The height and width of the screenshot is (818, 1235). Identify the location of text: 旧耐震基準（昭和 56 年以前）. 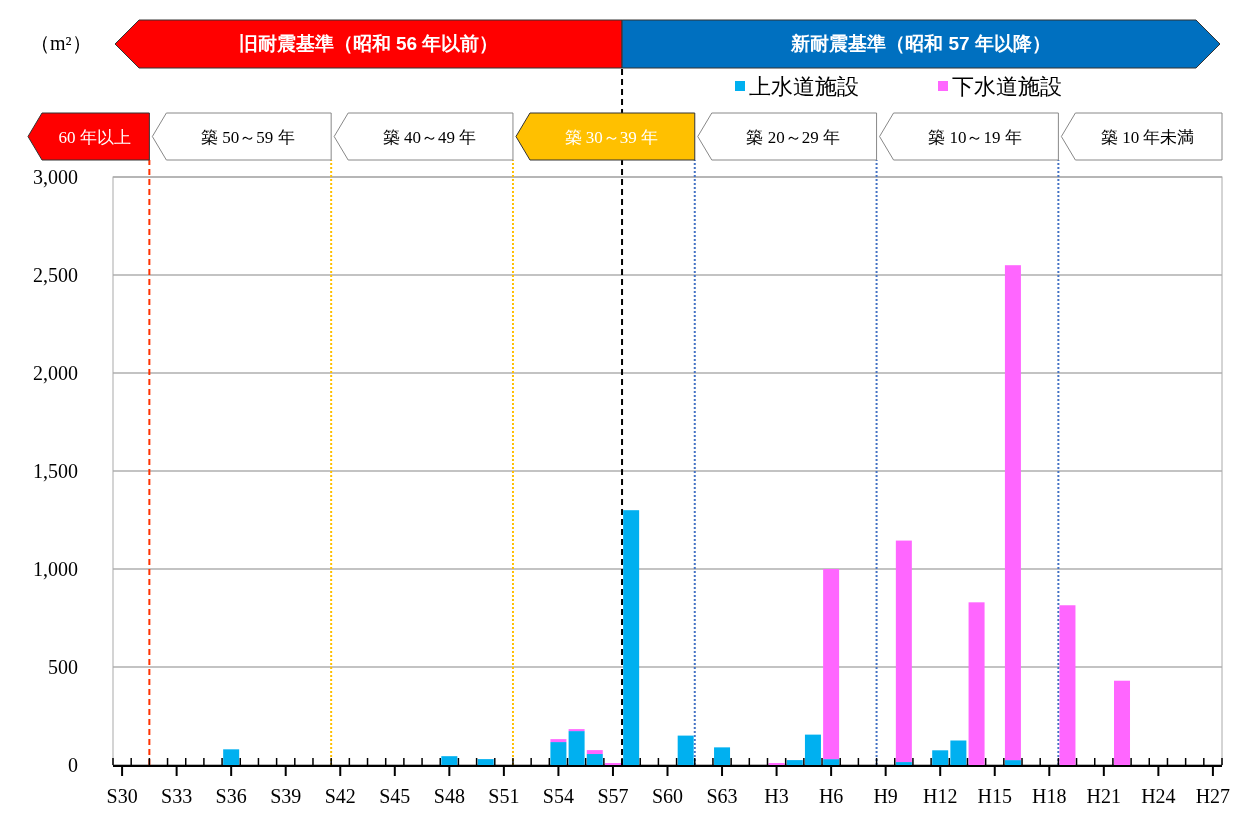
(368, 43).